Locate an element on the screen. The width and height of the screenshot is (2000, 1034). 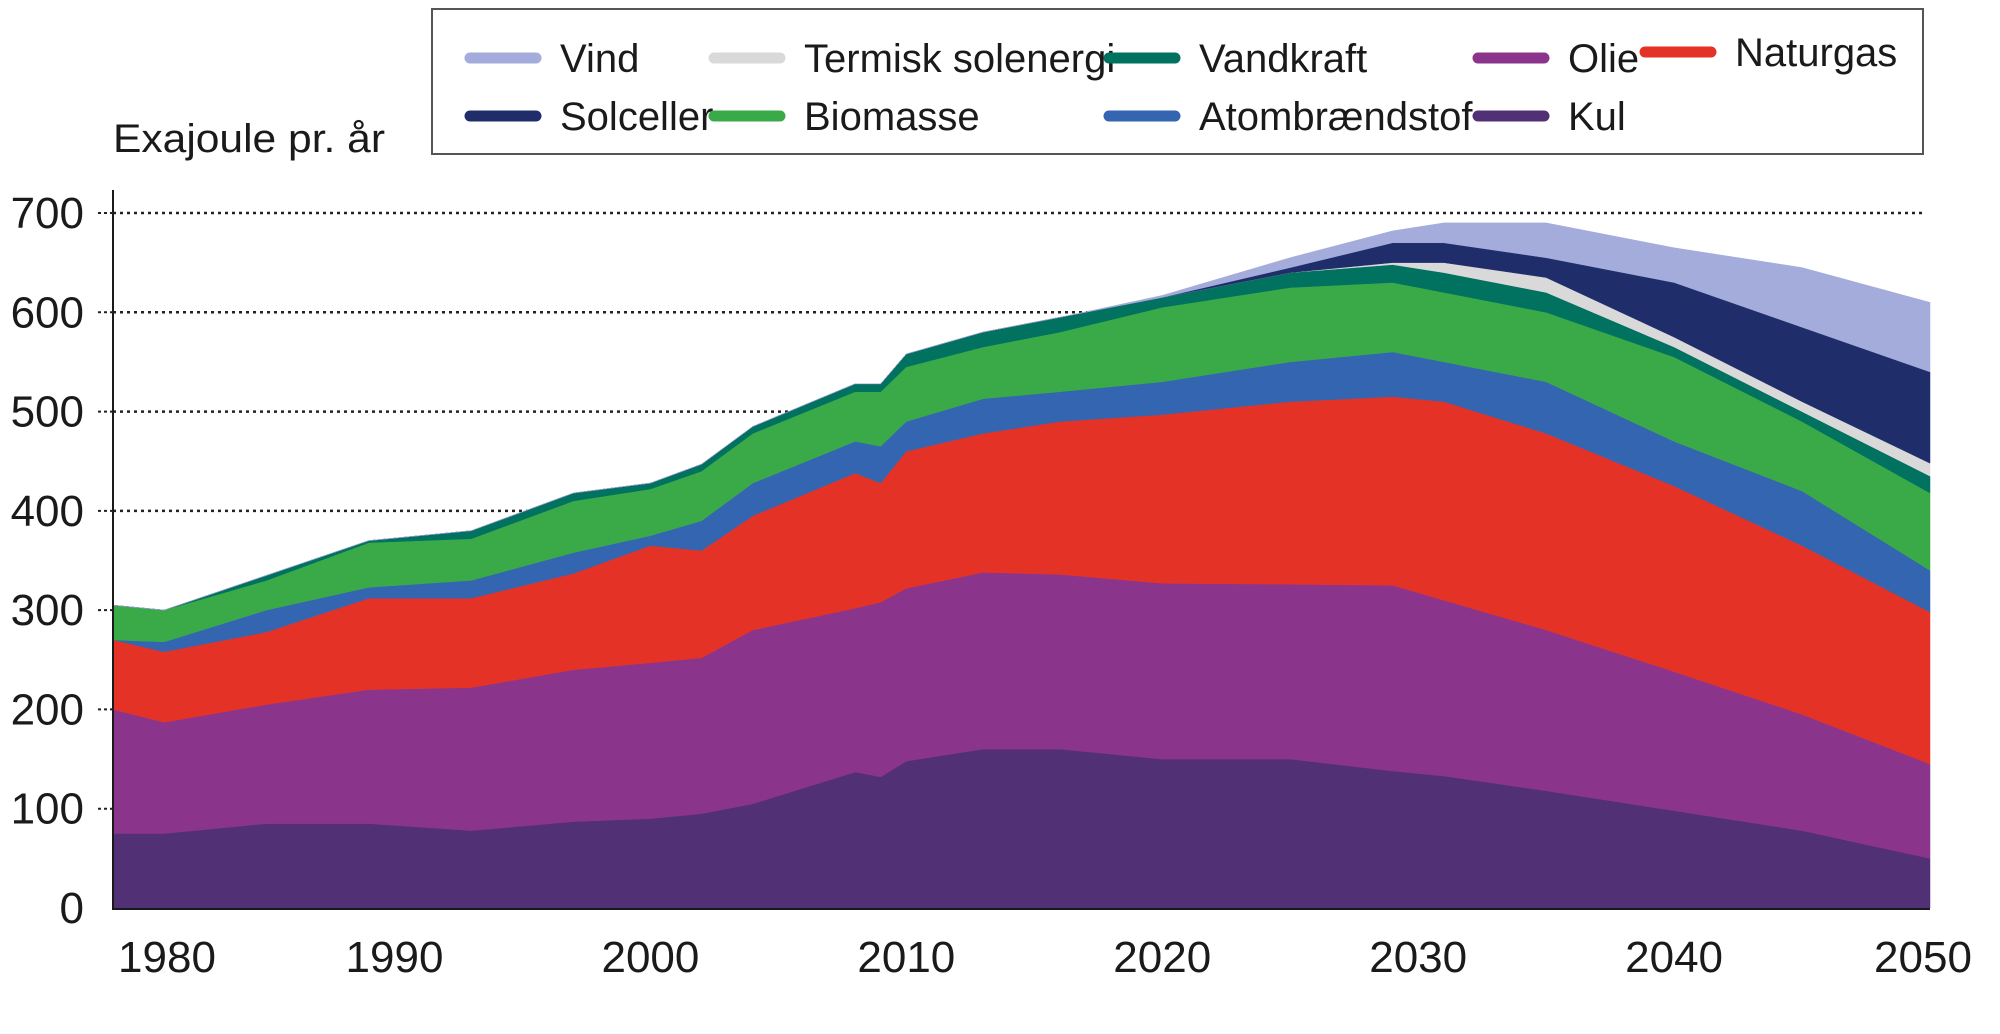
x-tick-label: 2050 is located at coordinates (1923, 957).